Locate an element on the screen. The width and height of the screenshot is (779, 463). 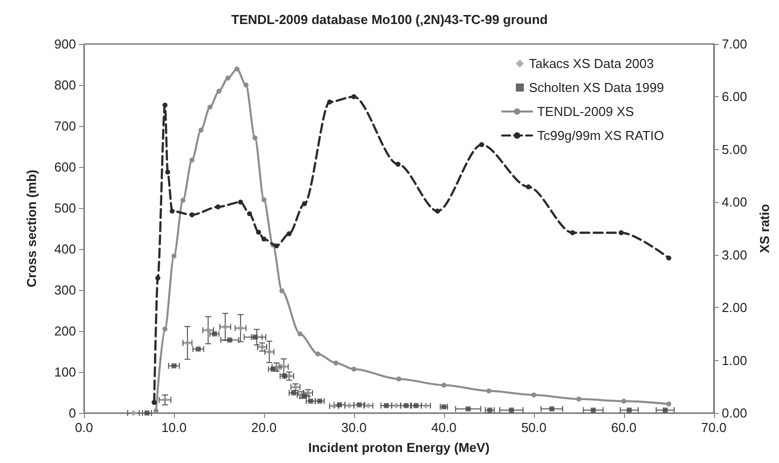
y-tick-label: 100 is located at coordinates (65, 372).